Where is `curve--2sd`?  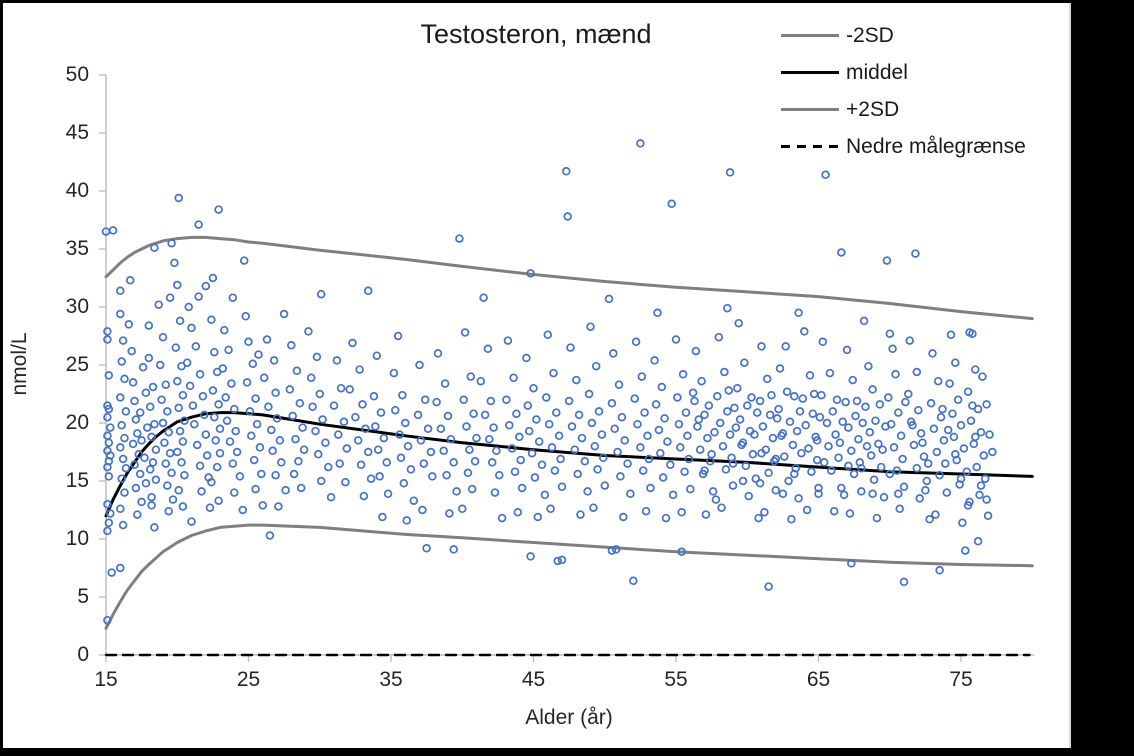
curve--2sd is located at coordinates (569, 576).